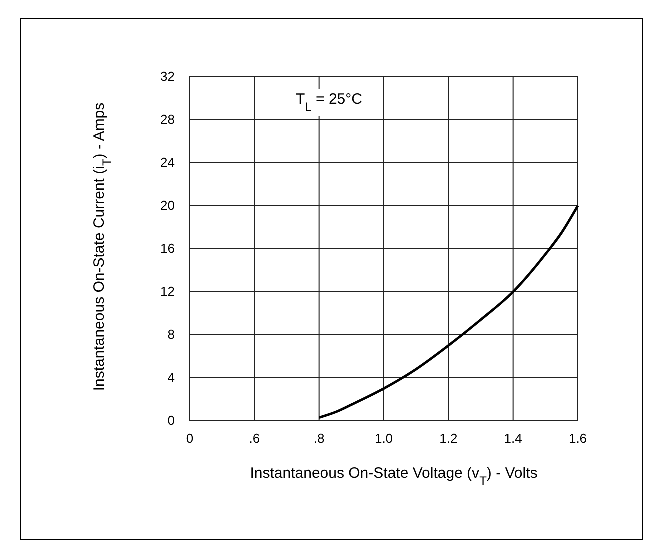  Describe the element at coordinates (167, 206) in the screenshot. I see `y-tick-label: 20` at that location.